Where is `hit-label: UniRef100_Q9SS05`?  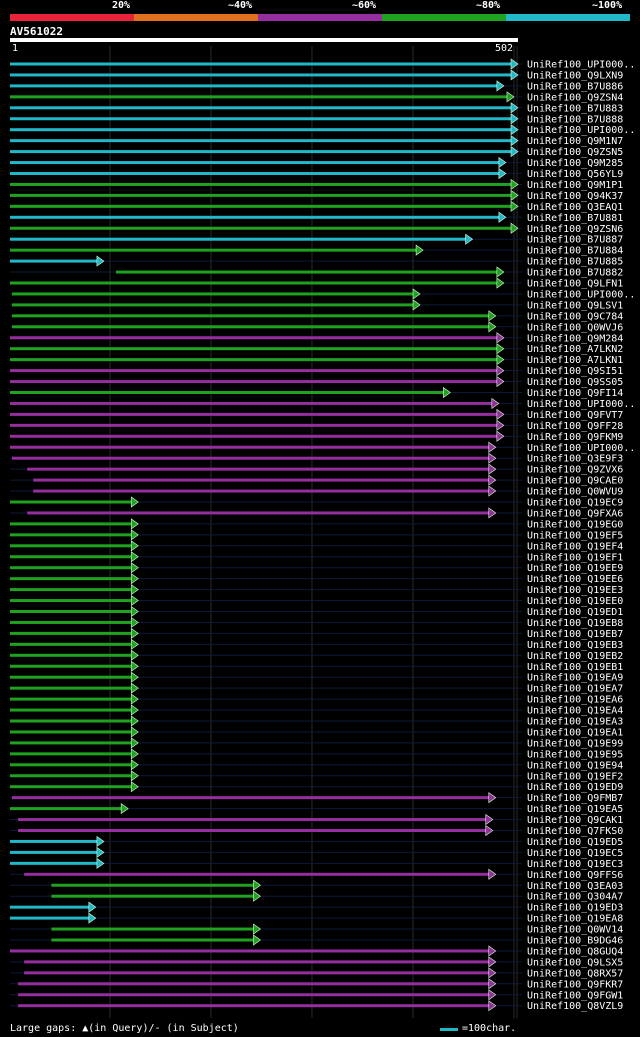
hit-label: UniRef100_Q9SS05 is located at coordinates (575, 382).